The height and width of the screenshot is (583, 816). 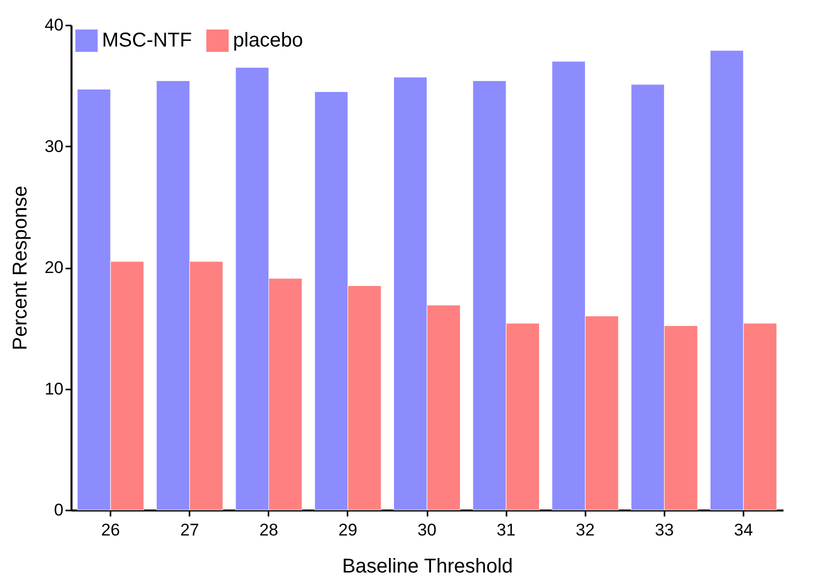 What do you see at coordinates (348, 530) in the screenshot?
I see `x-tick-label: 29` at bounding box center [348, 530].